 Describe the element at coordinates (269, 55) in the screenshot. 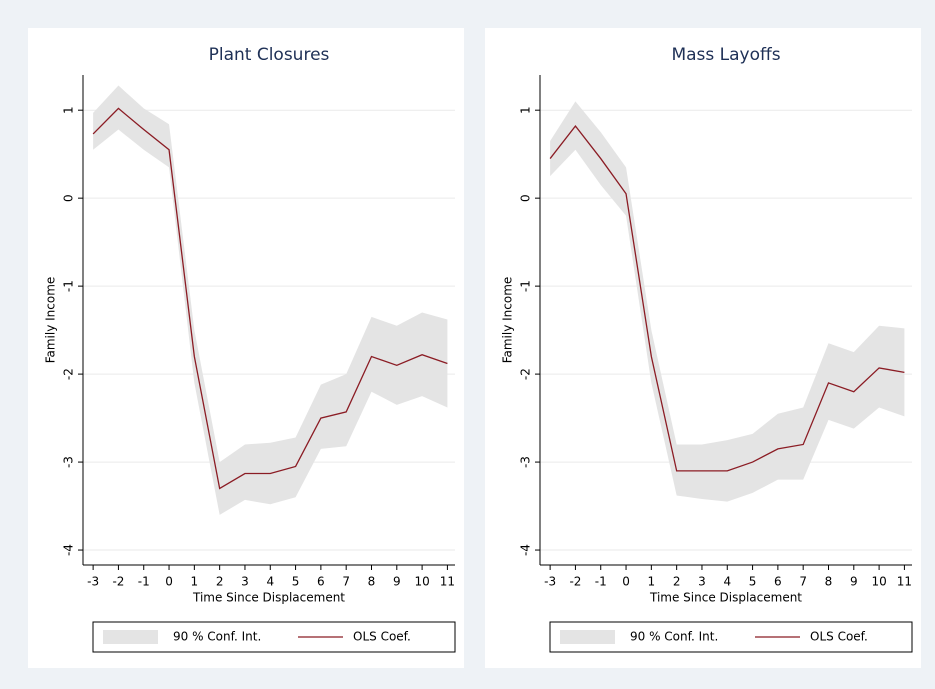

I see `chart-title: Plant Closures` at that location.